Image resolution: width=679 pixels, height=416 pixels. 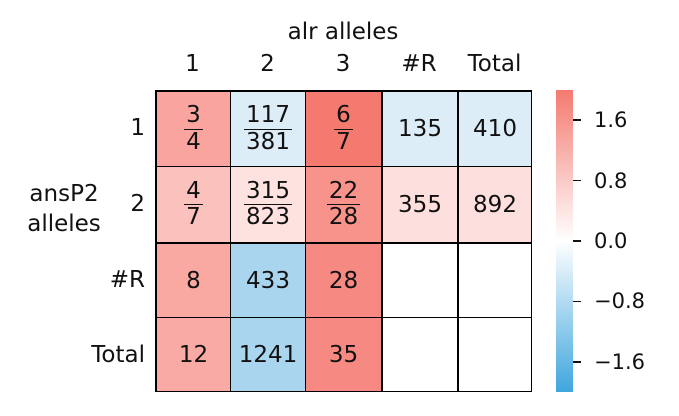 I want to click on heatmap-cell: 117 381, so click(x=267, y=128).